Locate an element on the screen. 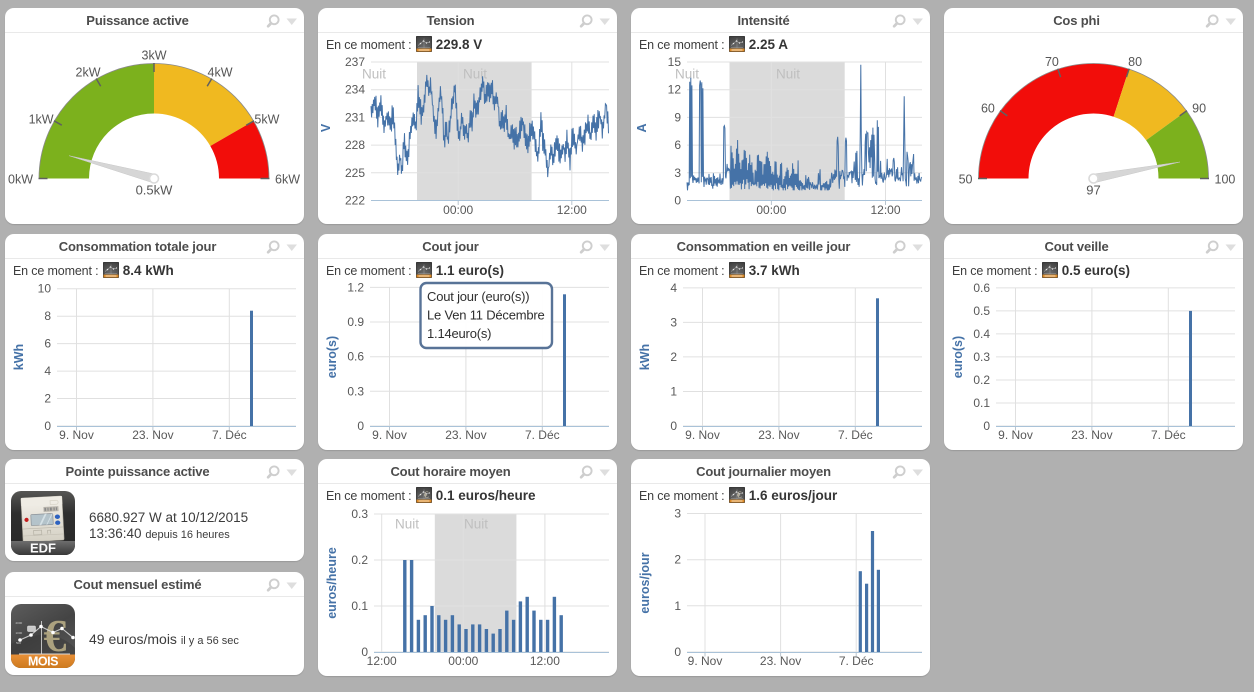 This screenshot has width=1254, height=692. svg-text: 90 is located at coordinates (1199, 108).